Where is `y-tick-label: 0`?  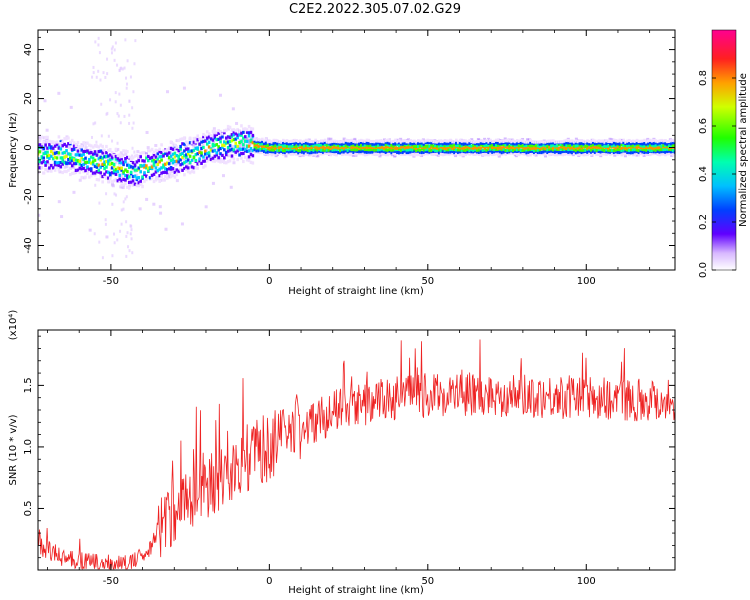 y-tick-label: 0 is located at coordinates (28, 147).